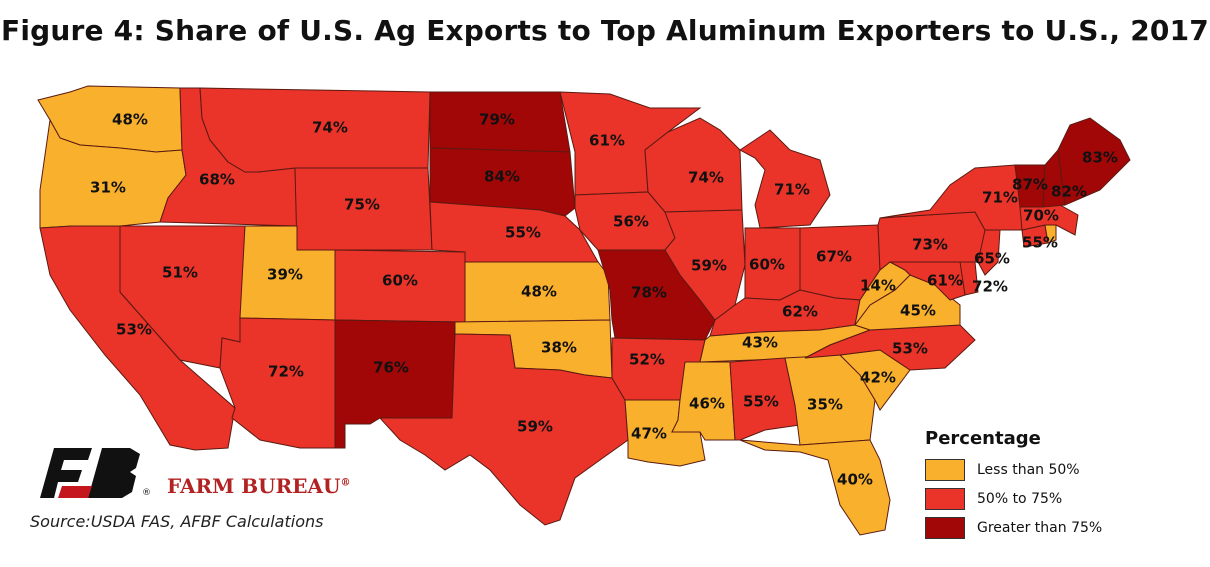 The image size is (1210, 567). Describe the element at coordinates (217, 180) in the screenshot. I see `state-label-id: 68%` at that location.